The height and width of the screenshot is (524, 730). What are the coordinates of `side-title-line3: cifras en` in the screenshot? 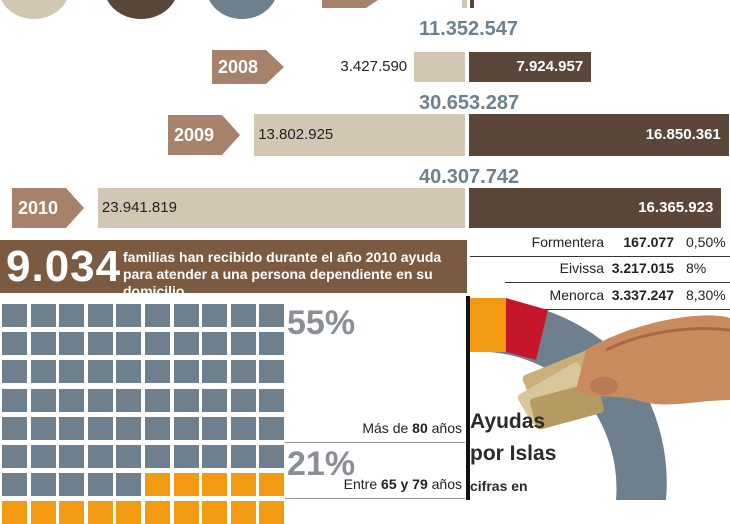 It's located at (499, 486).